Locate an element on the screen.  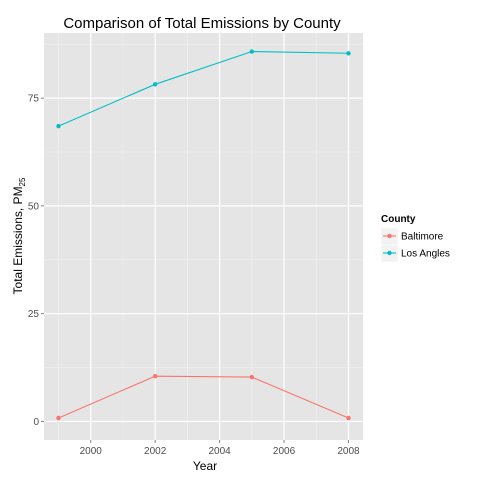
y-axis-title-main: Total Emissions, PM is located at coordinates (18, 240).